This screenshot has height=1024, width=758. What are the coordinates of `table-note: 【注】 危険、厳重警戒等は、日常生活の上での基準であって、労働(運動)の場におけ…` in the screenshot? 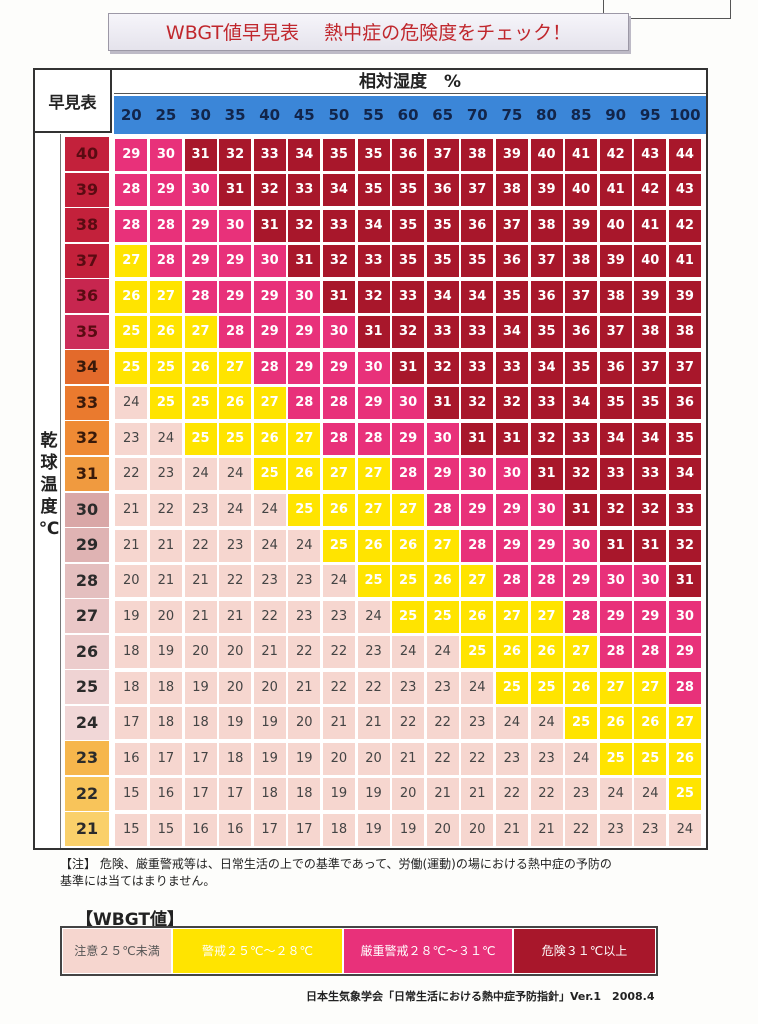 It's located at (385, 873).